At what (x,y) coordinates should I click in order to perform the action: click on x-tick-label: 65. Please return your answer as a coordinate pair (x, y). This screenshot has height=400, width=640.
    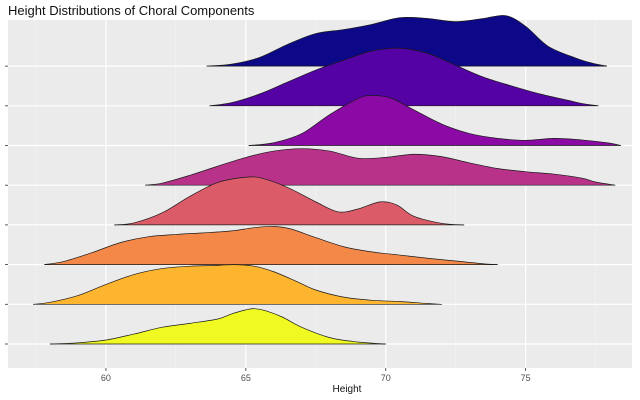
    Looking at the image, I should click on (246, 378).